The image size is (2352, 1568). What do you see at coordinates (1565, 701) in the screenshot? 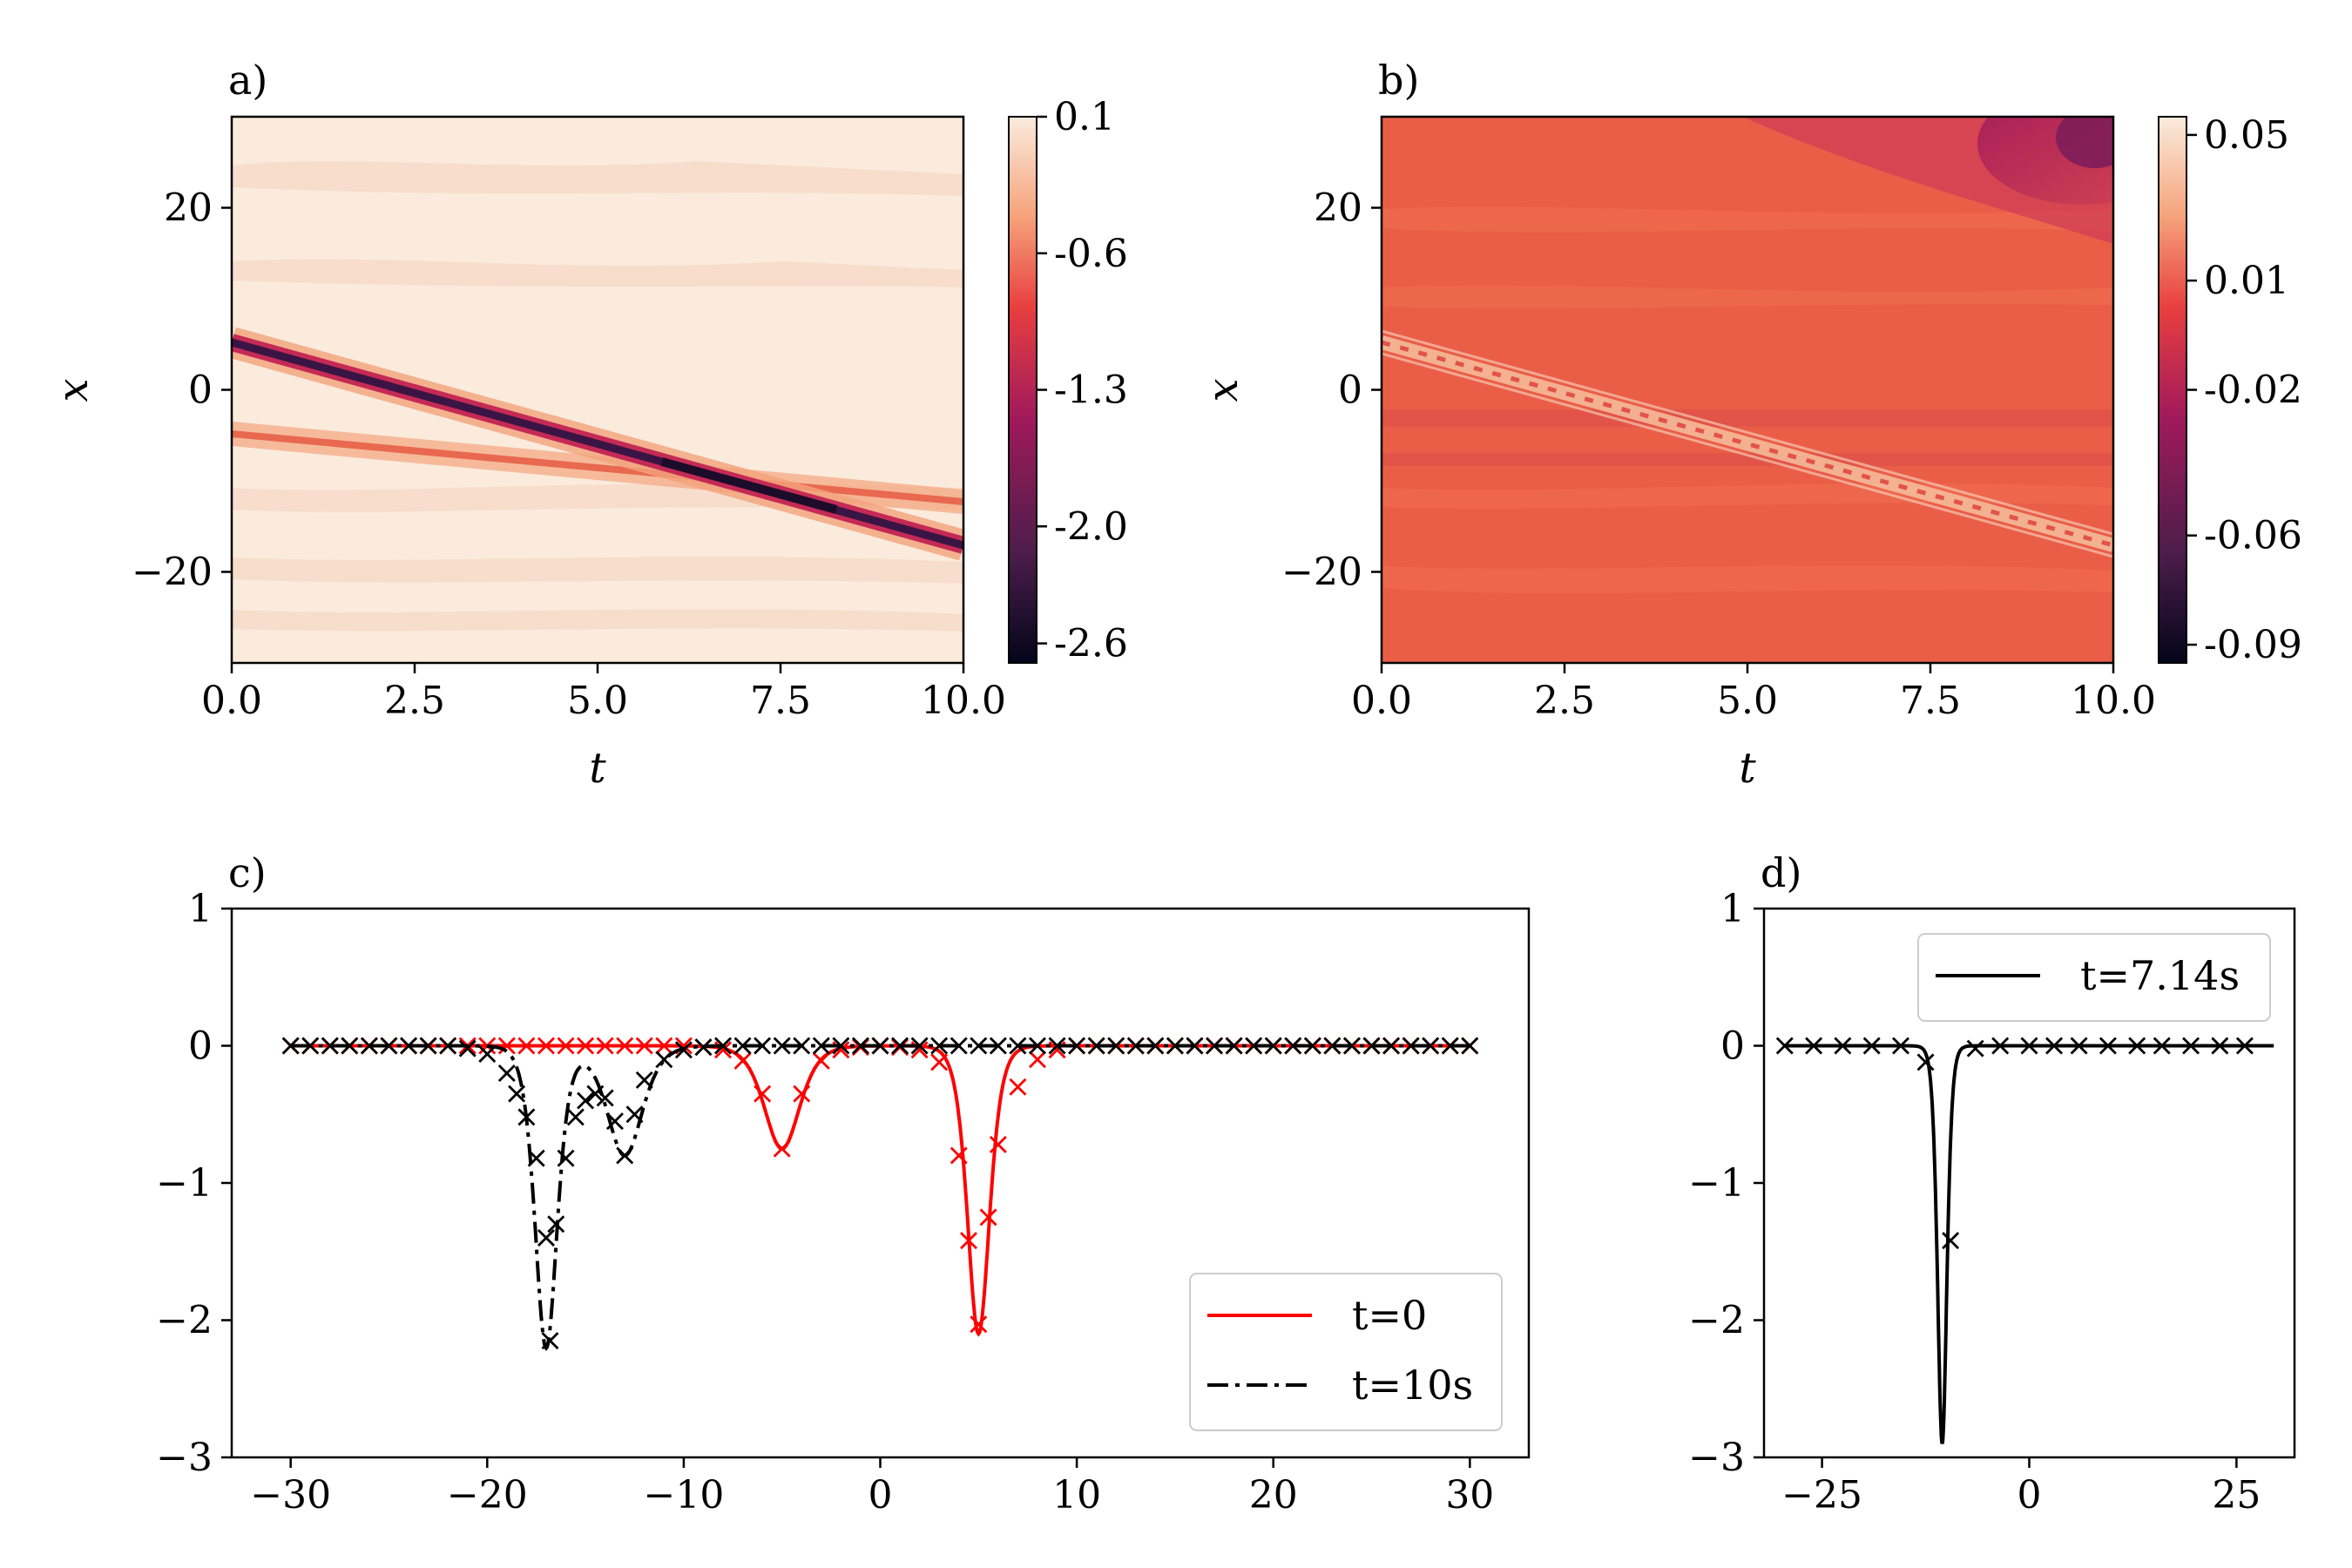
I see `heatmap-b-xtick-label: 2.5` at bounding box center [1565, 701].